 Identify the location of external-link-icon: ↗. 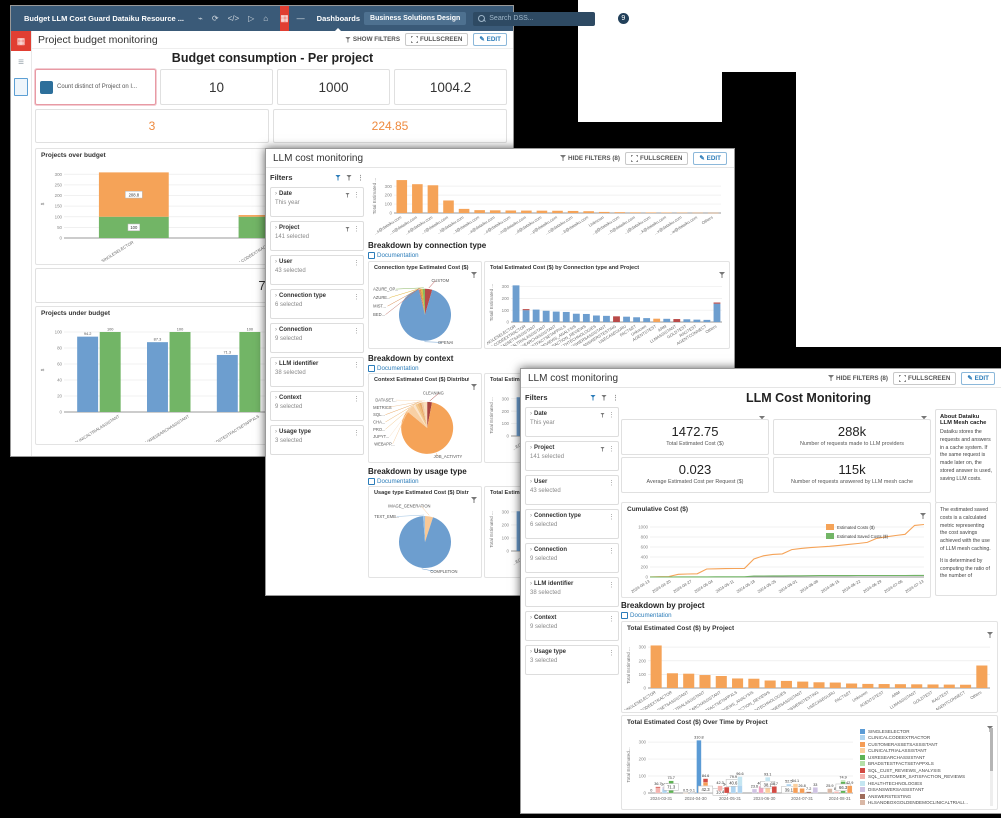
(639, 18).